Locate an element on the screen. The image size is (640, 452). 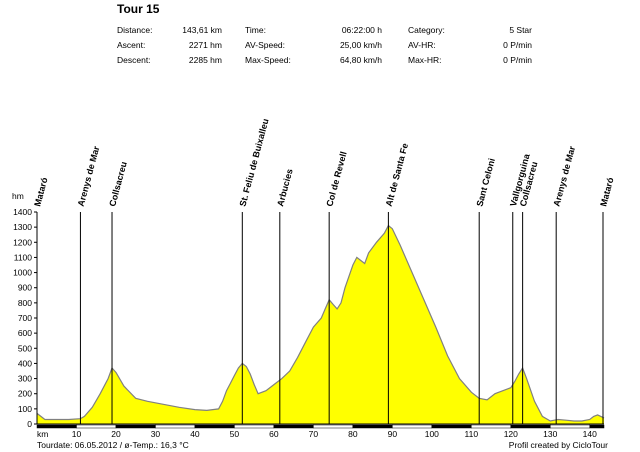
y-tick-label: 400 is located at coordinates (25, 363).